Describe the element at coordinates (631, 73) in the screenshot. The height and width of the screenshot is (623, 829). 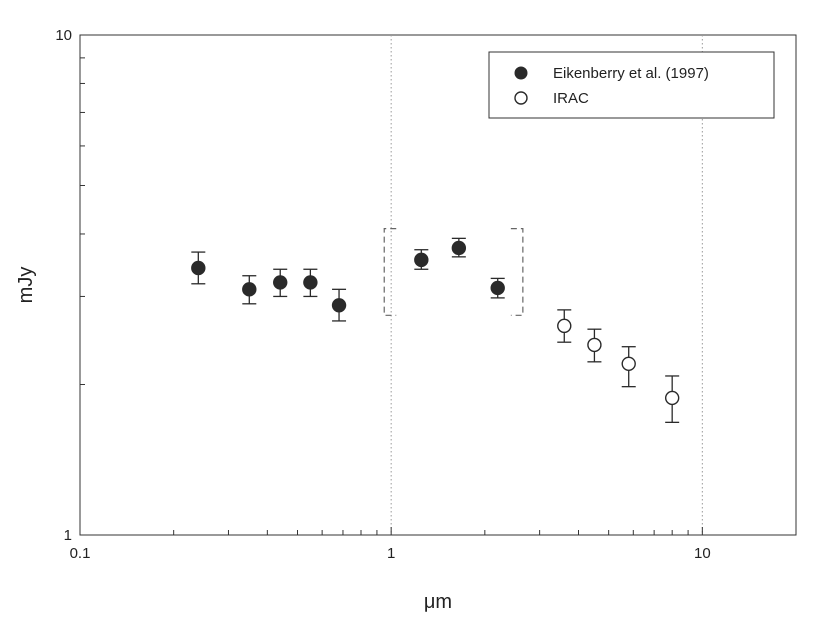
I see `legend-label-eikenberry: Eikenberry et al. (1997)` at that location.